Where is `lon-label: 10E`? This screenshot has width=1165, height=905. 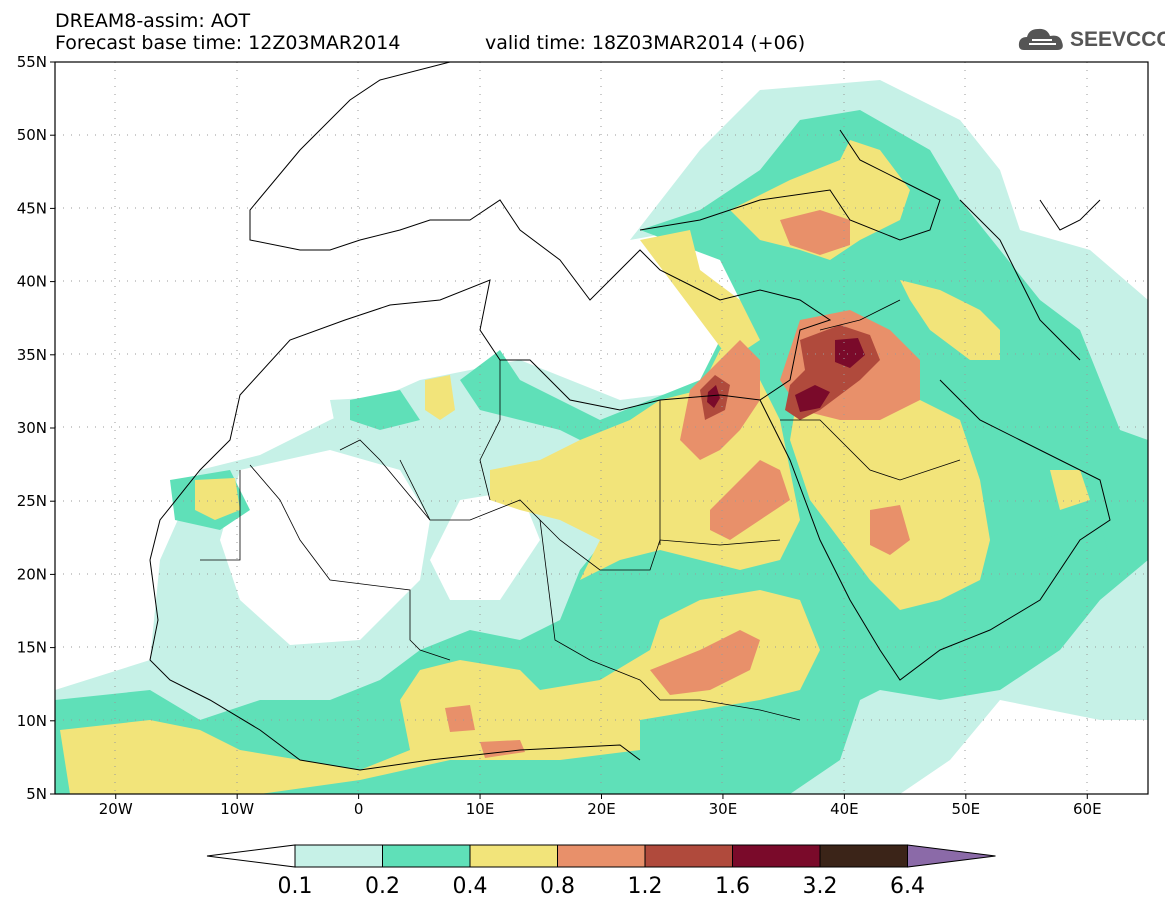 lon-label: 10E is located at coordinates (480, 809).